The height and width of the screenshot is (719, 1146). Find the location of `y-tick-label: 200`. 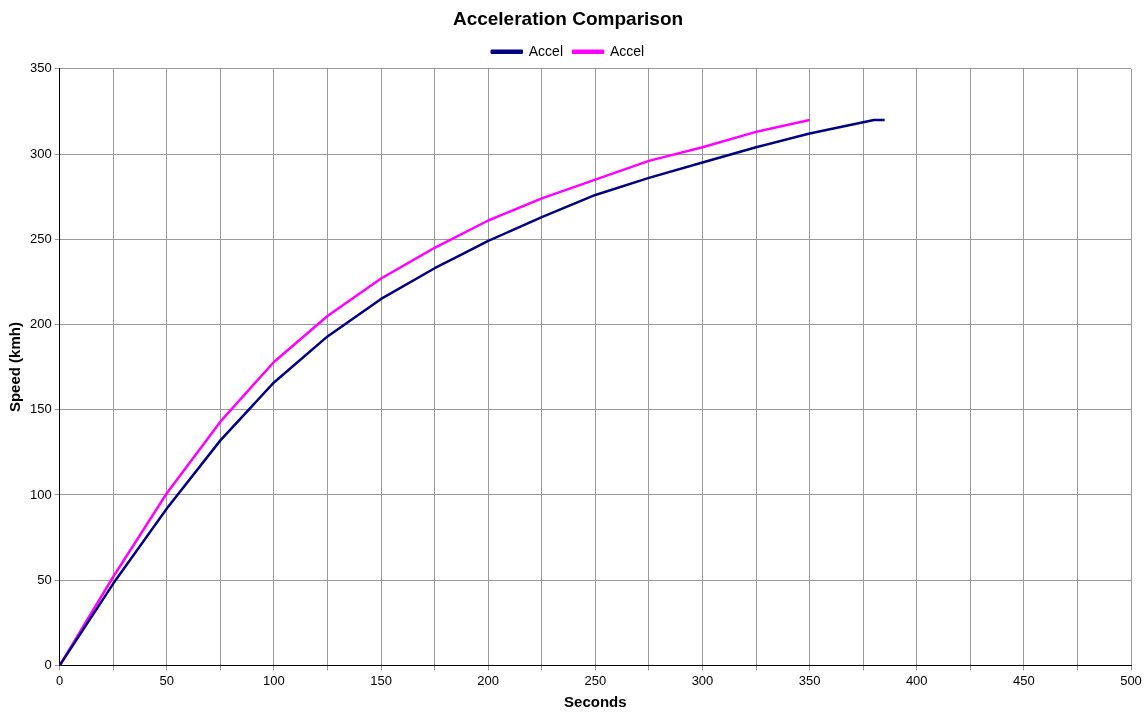

y-tick-label: 200 is located at coordinates (40, 324).